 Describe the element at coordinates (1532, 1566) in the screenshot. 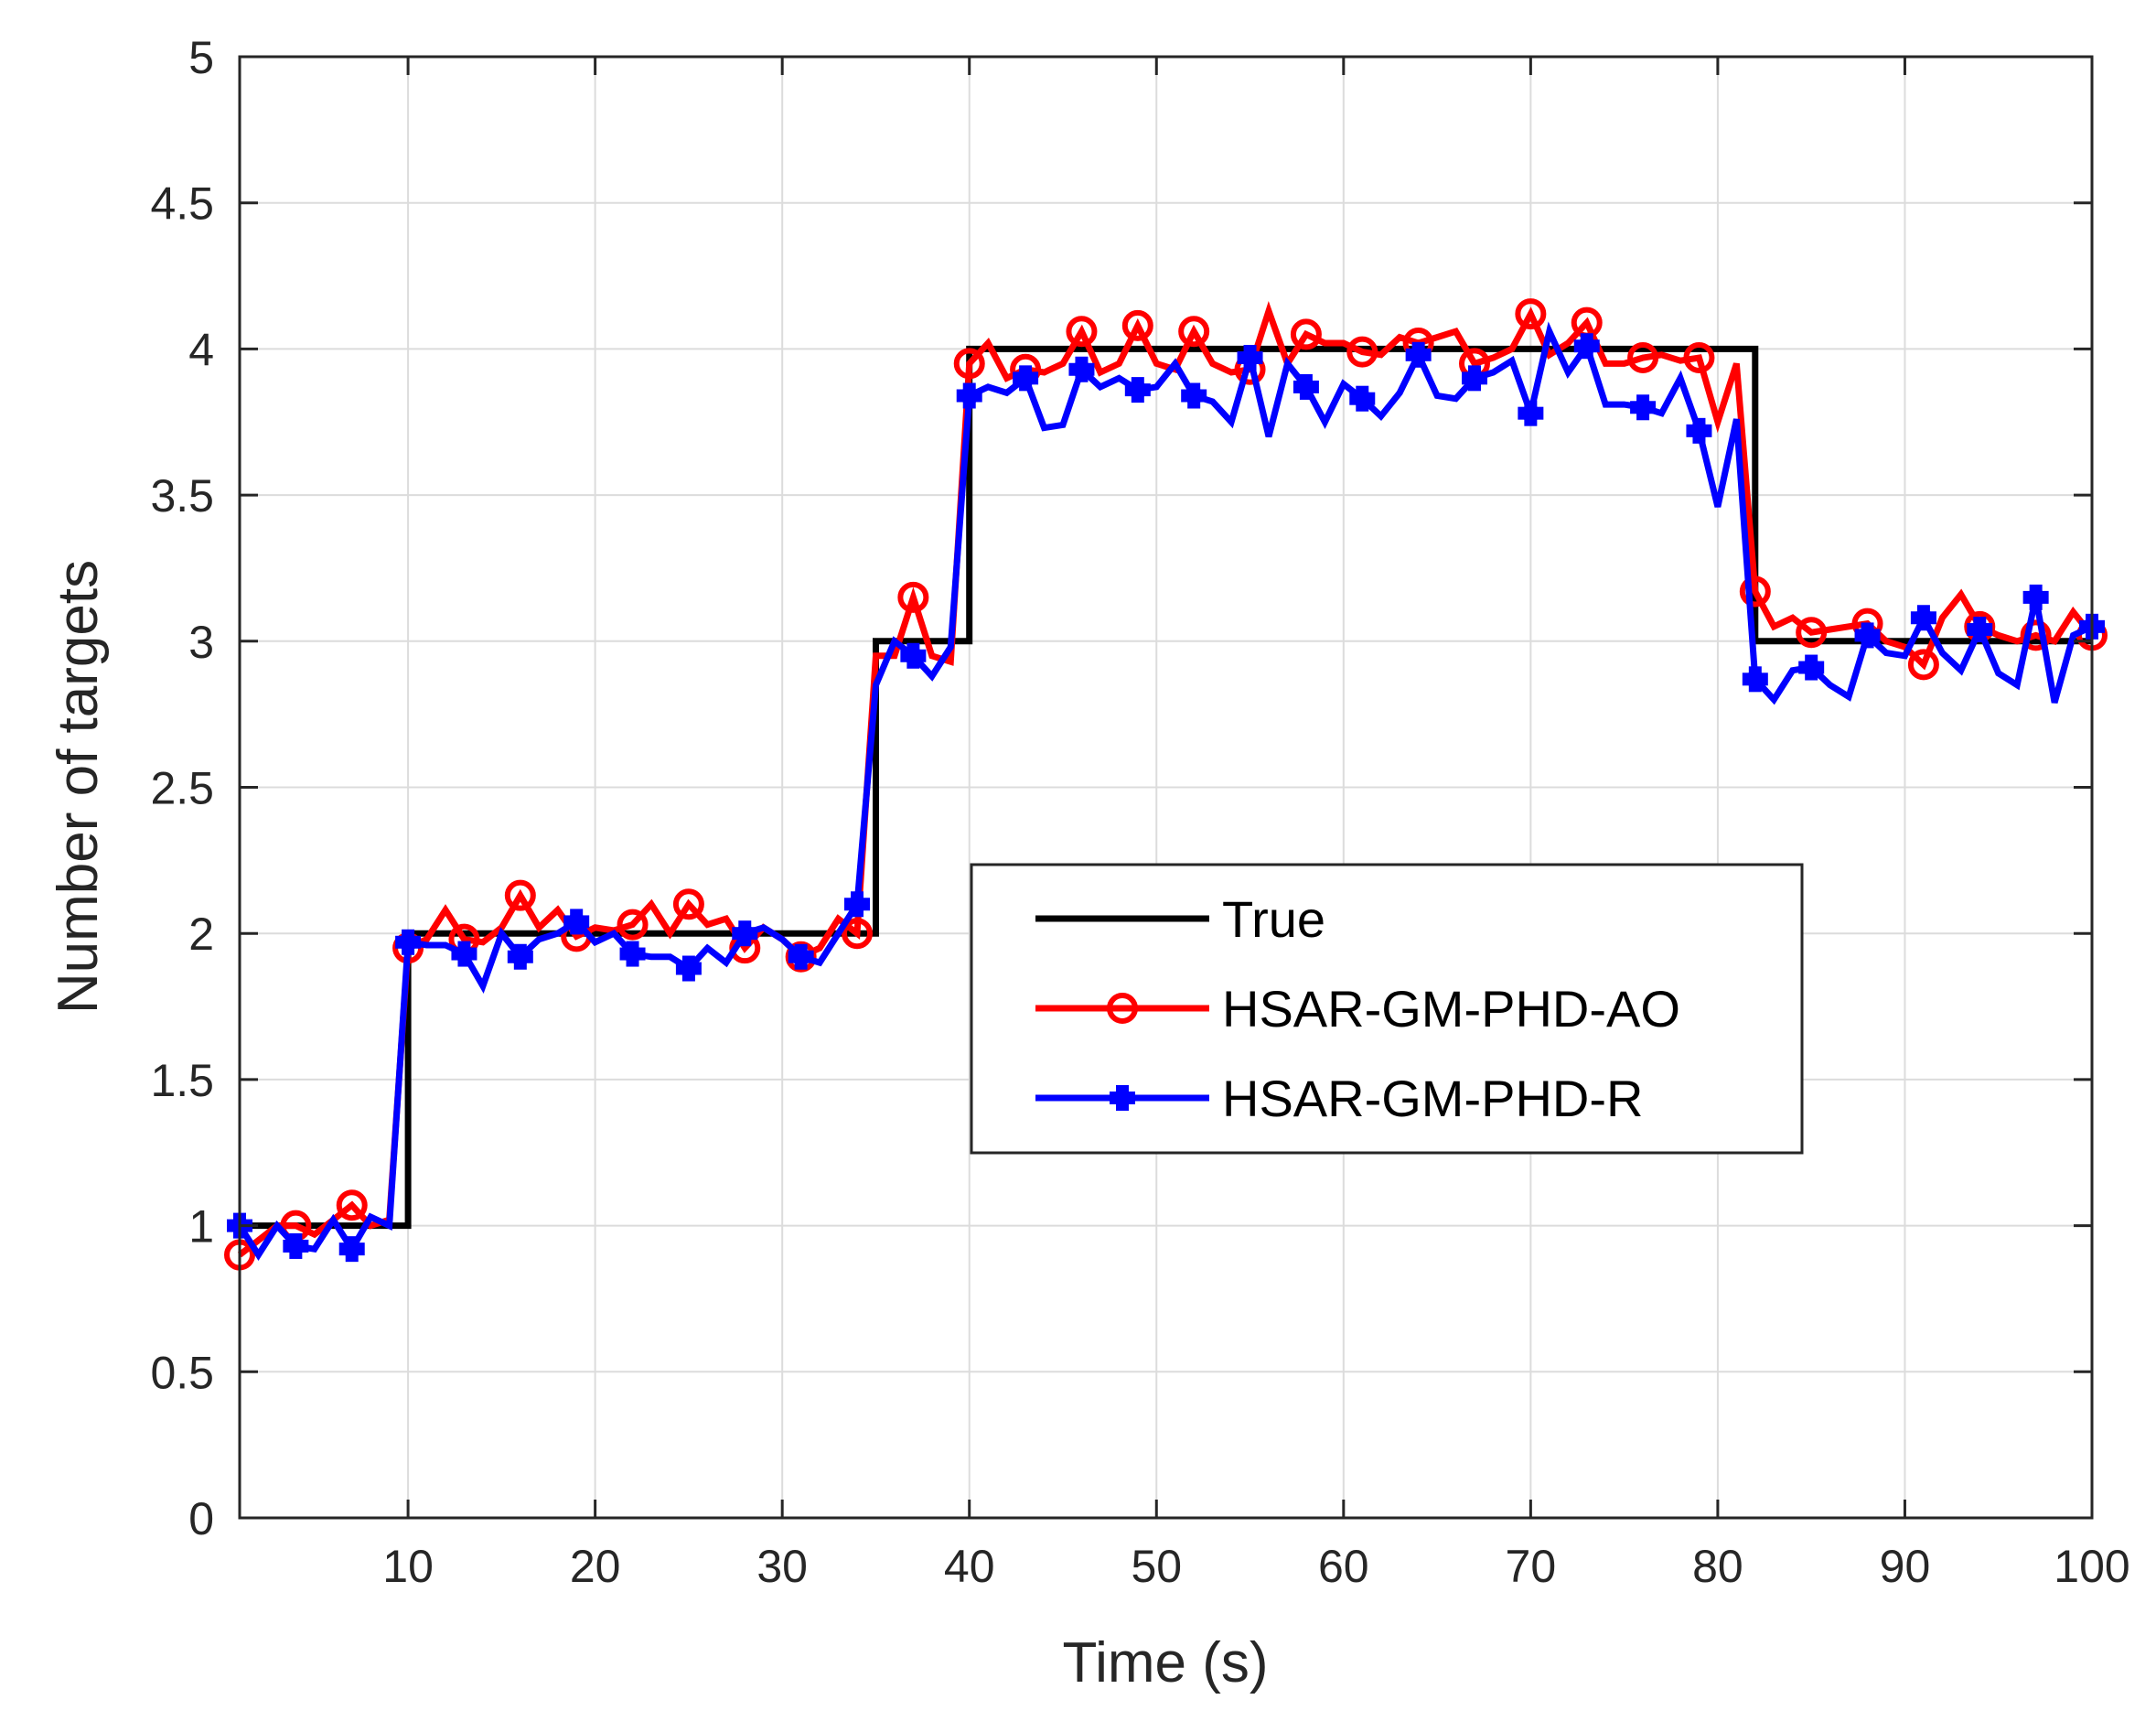

I see `x-tick-label: 70` at that location.